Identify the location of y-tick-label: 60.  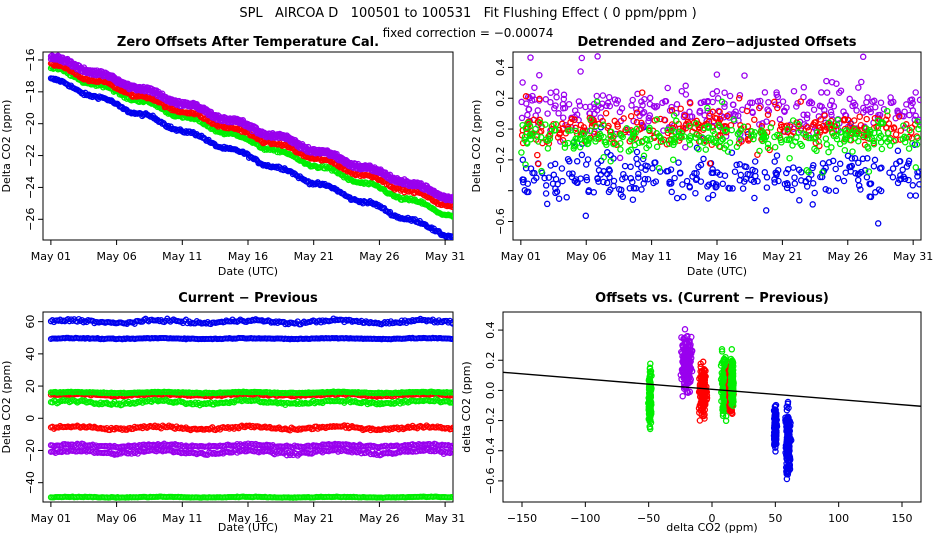
(30, 322).